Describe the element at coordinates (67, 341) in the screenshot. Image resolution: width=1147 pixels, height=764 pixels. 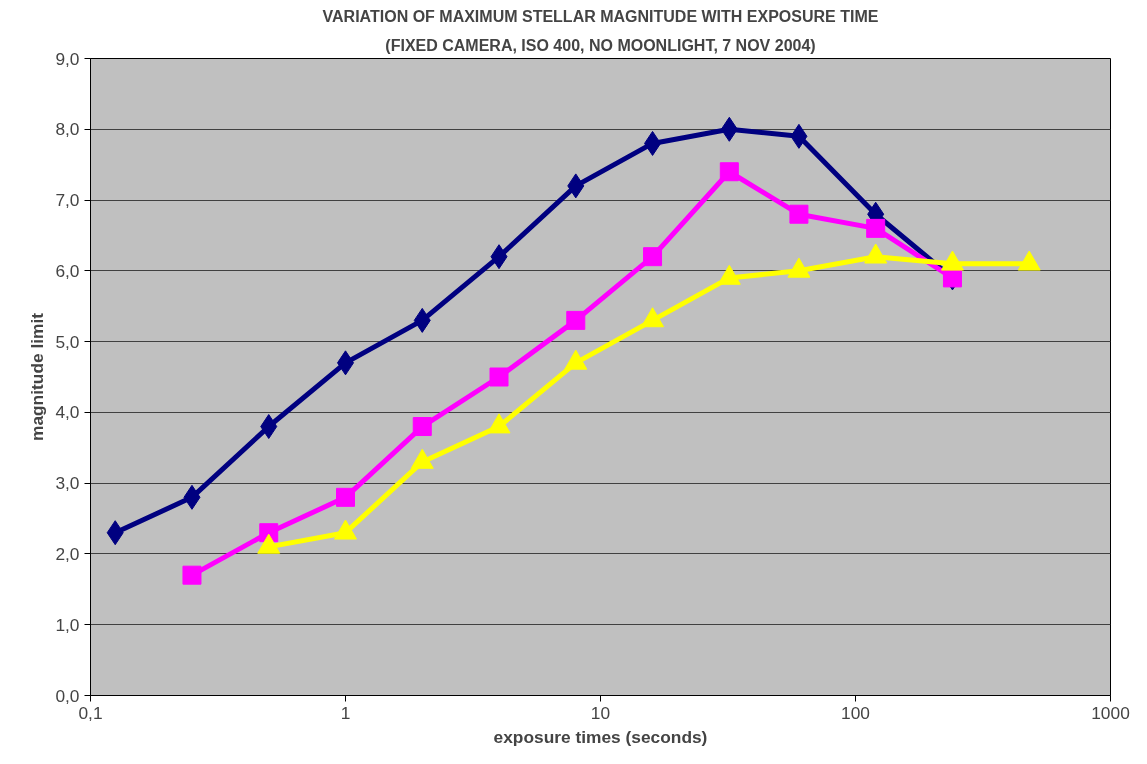
I see `y-tick-label: 5,0` at that location.